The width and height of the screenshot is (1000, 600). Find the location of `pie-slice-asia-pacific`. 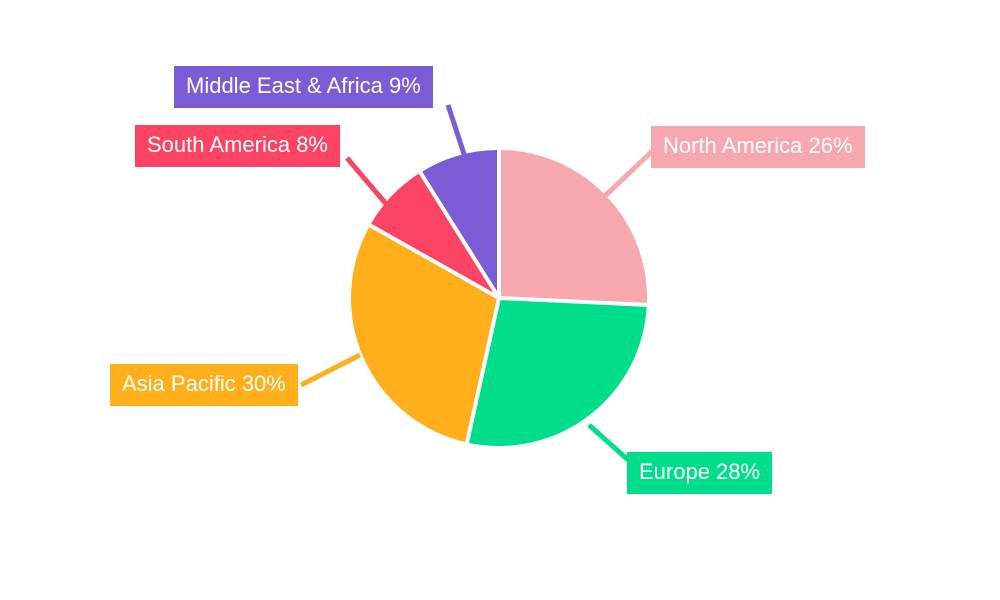

pie-slice-asia-pacific is located at coordinates (424, 334).